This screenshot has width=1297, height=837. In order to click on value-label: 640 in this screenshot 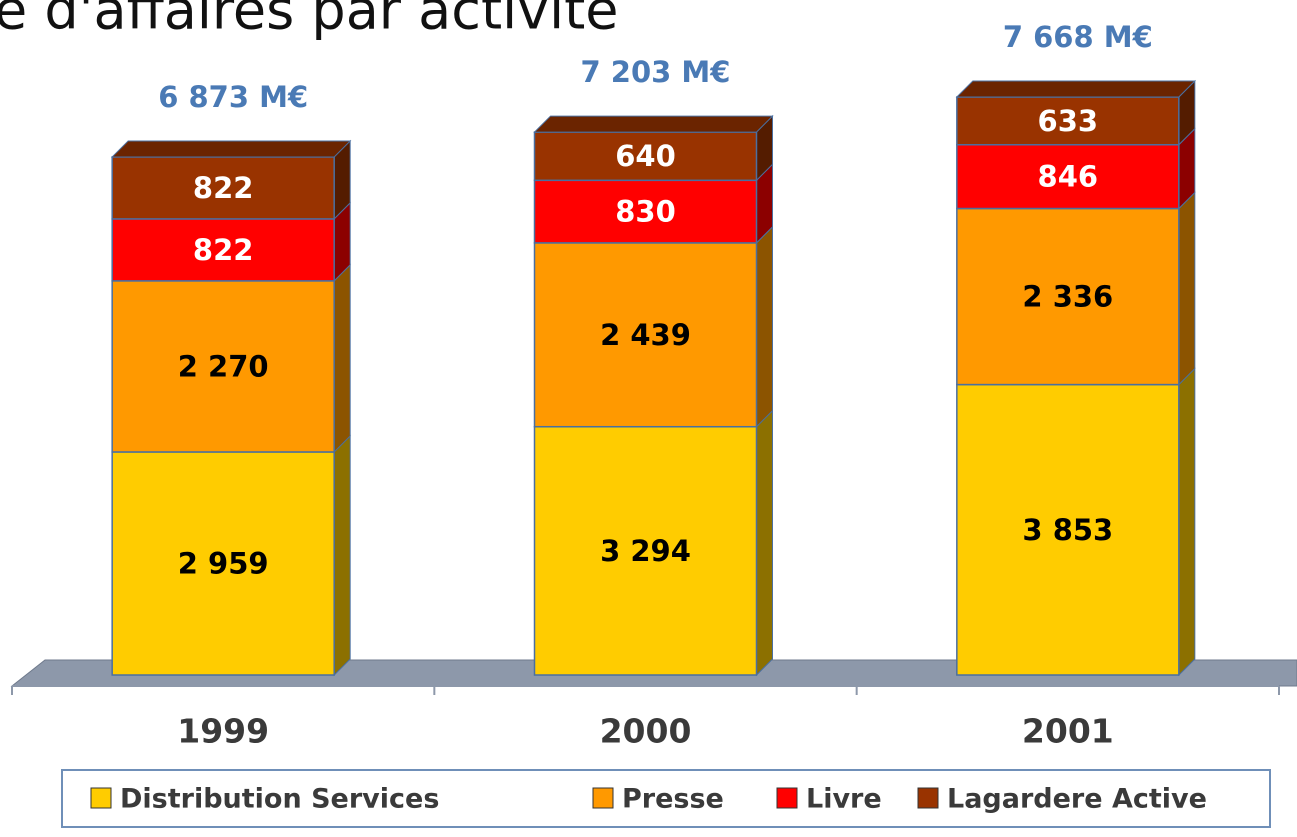, I will do `click(645, 156)`.